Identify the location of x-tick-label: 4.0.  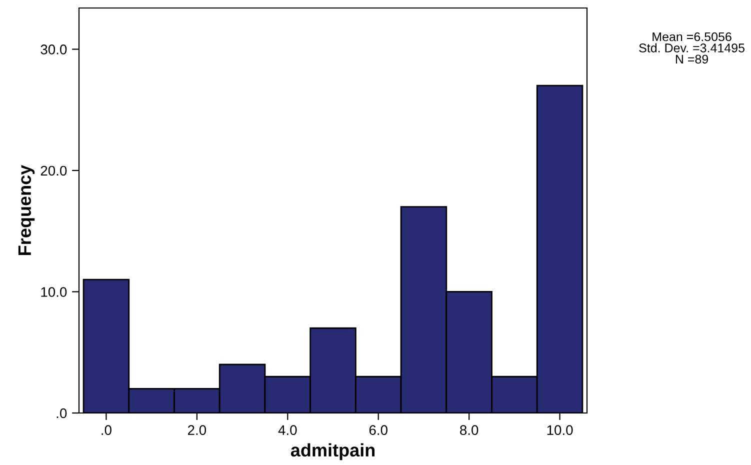
(287, 430).